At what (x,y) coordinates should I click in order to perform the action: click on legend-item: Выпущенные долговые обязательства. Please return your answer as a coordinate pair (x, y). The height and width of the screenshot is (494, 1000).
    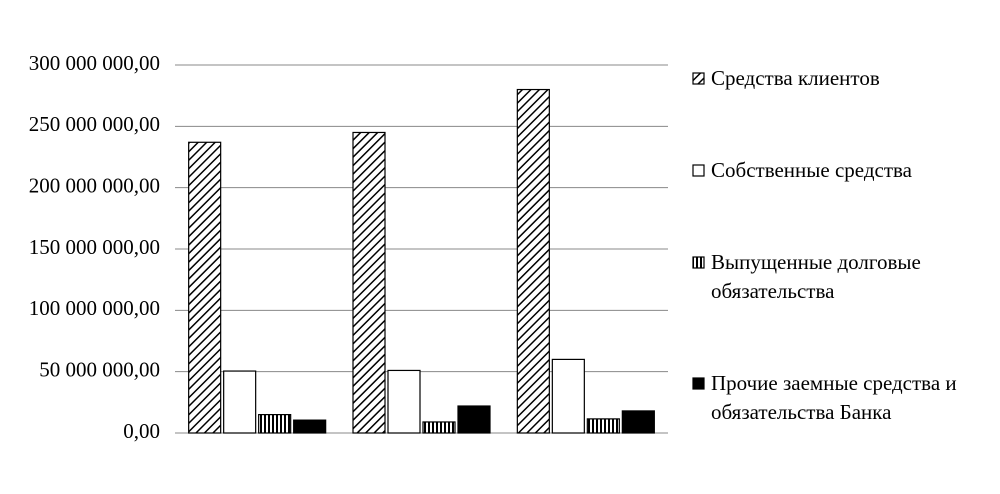
    Looking at the image, I should click on (839, 277).